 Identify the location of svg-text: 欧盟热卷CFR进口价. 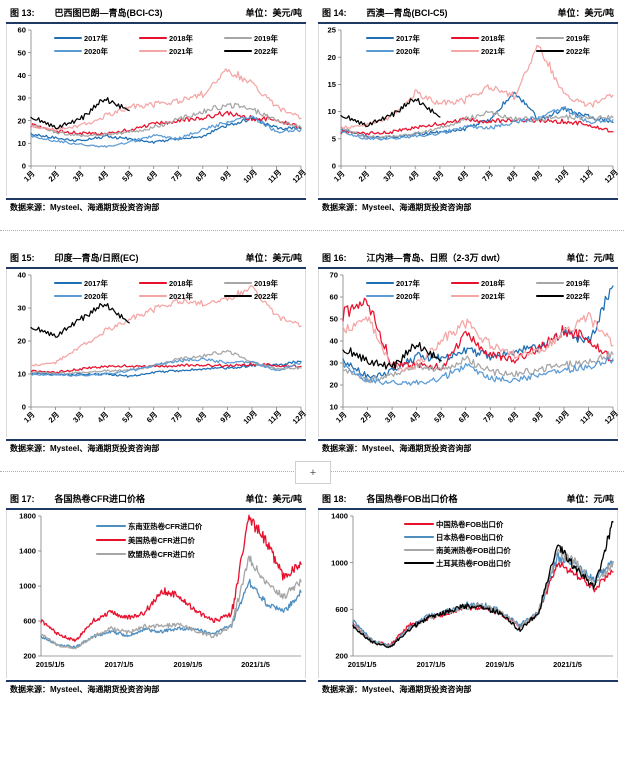
(162, 554).